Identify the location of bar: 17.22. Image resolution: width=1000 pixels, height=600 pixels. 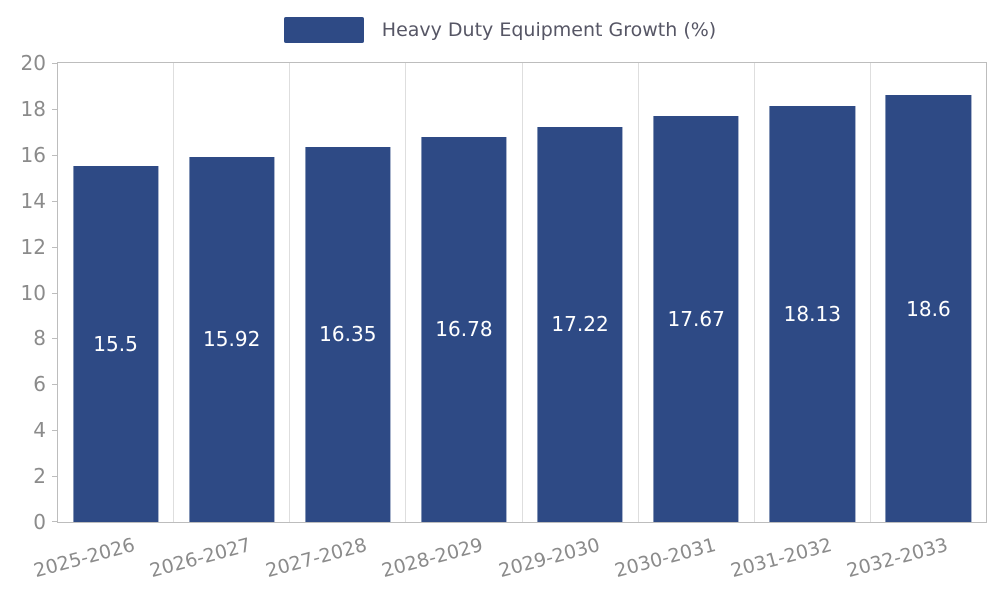
(580, 324).